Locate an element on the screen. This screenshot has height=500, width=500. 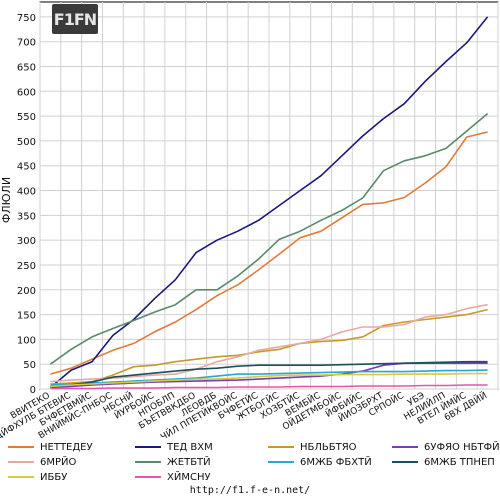
legend-label: ИББУ is located at coordinates (54, 477).